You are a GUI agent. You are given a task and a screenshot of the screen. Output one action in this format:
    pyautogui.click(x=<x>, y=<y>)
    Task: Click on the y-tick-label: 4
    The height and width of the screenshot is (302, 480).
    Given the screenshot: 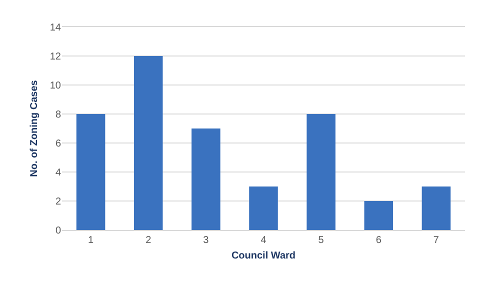 What is the action you would take?
    pyautogui.click(x=58, y=173)
    